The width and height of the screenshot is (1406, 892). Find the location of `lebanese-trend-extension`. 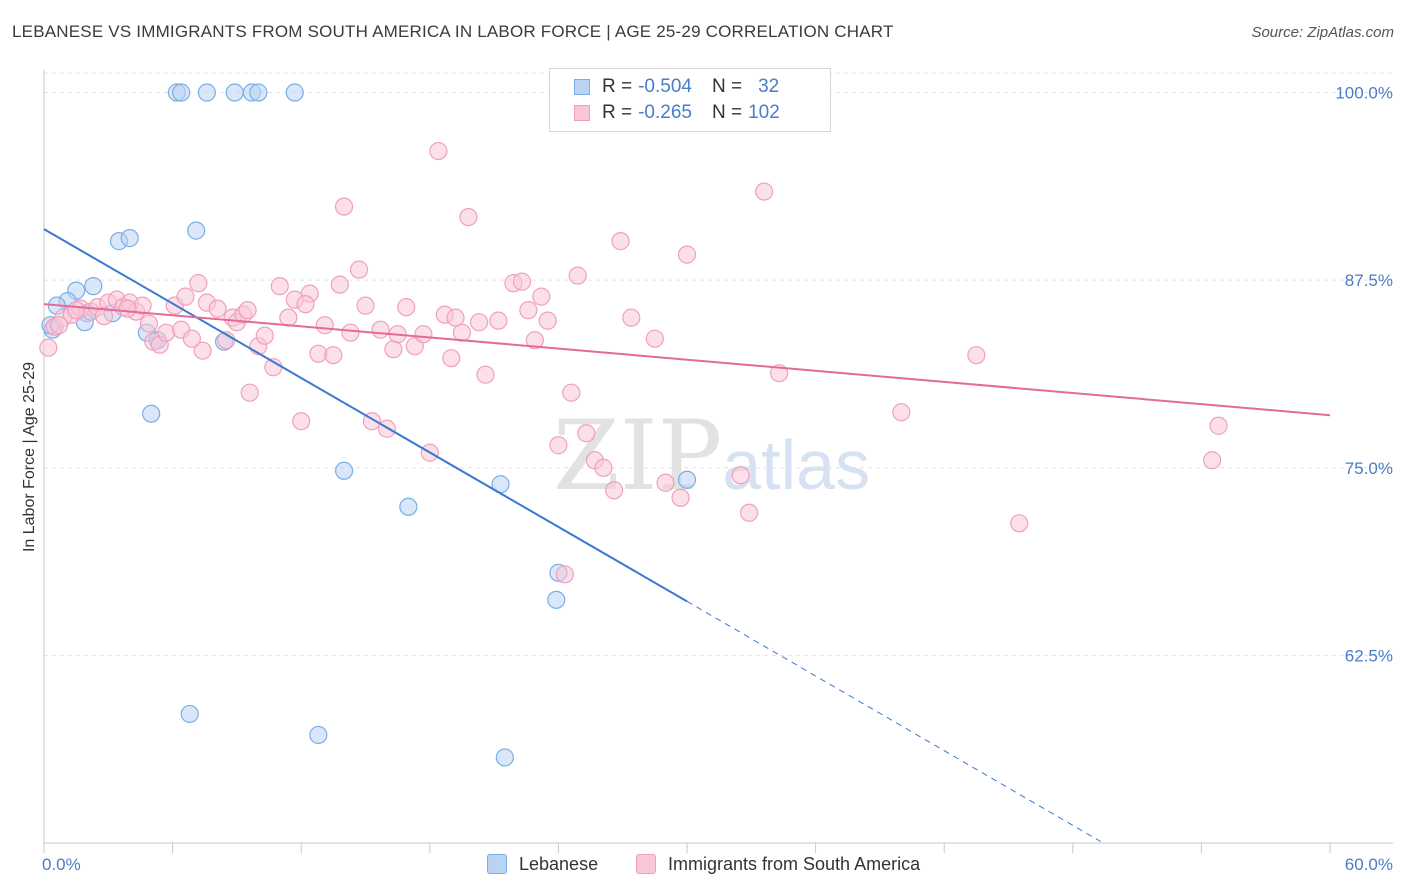

lebanese-trend-extension is located at coordinates (893, 721).